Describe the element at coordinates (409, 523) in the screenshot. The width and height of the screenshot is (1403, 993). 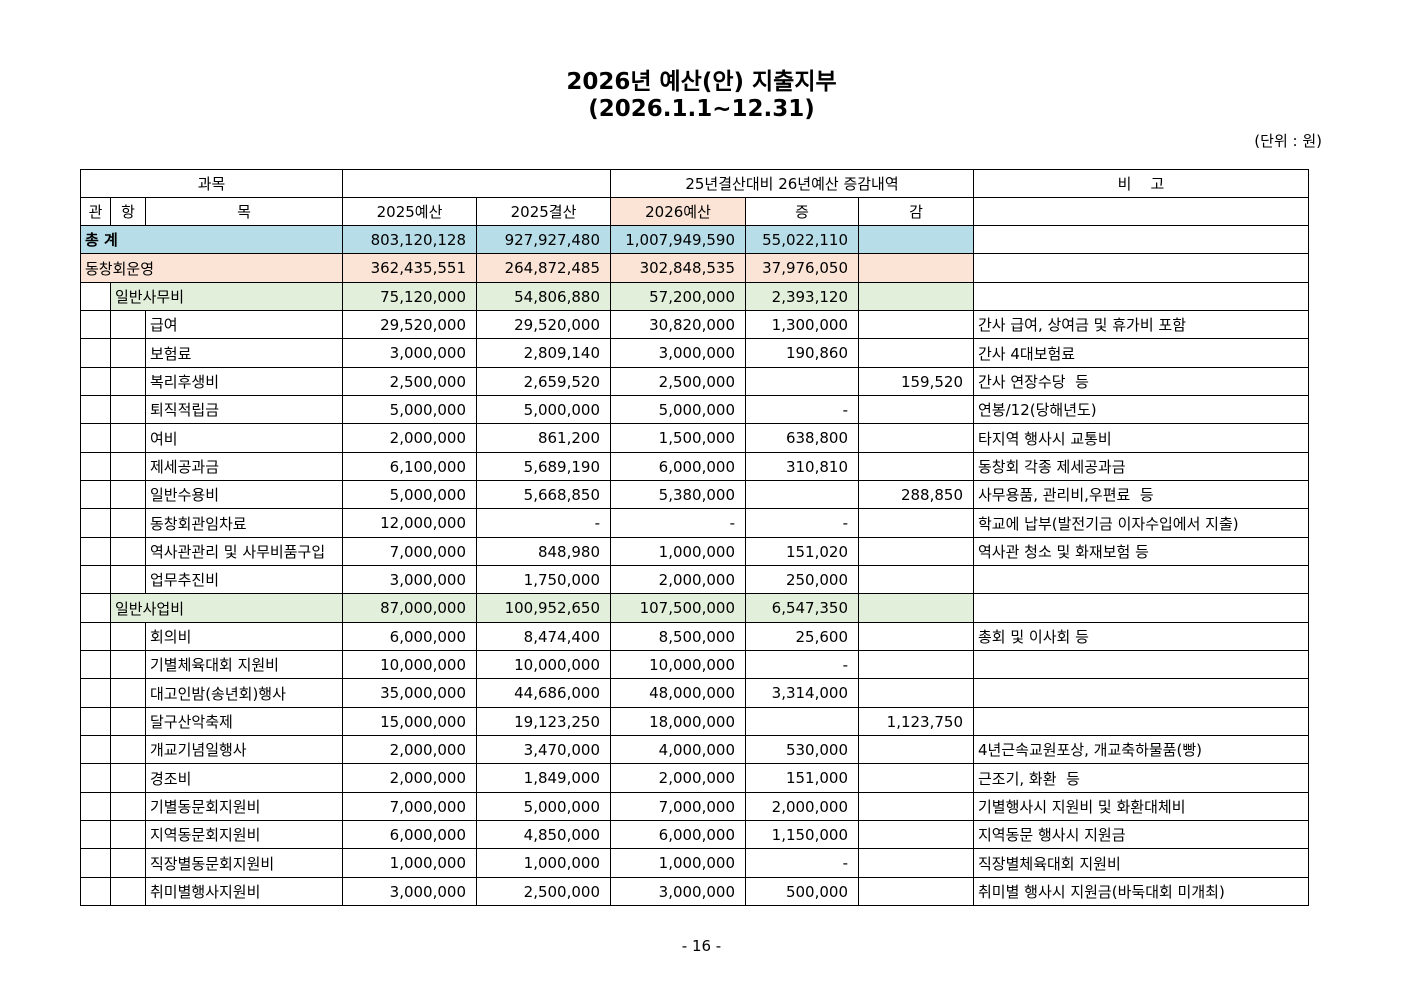
I see `amount: 12,000,000` at that location.